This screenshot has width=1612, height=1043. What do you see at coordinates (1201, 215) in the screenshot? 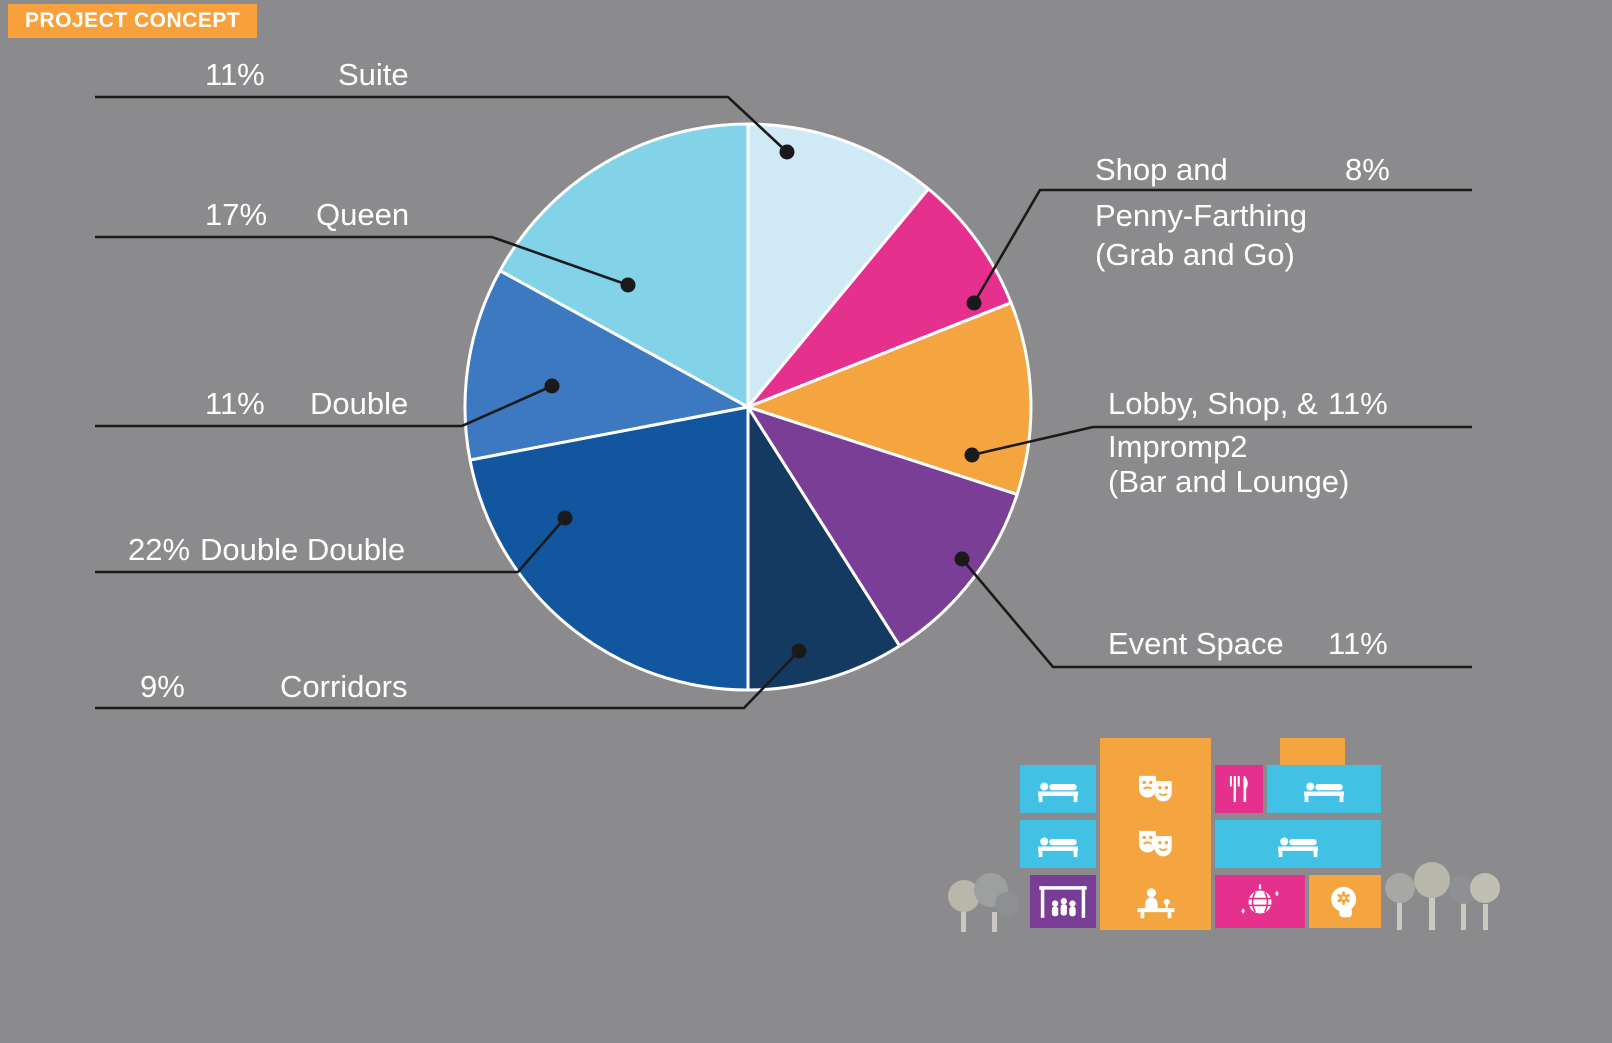
I see `label-shop-line2: Penny-Farthing` at bounding box center [1201, 215].